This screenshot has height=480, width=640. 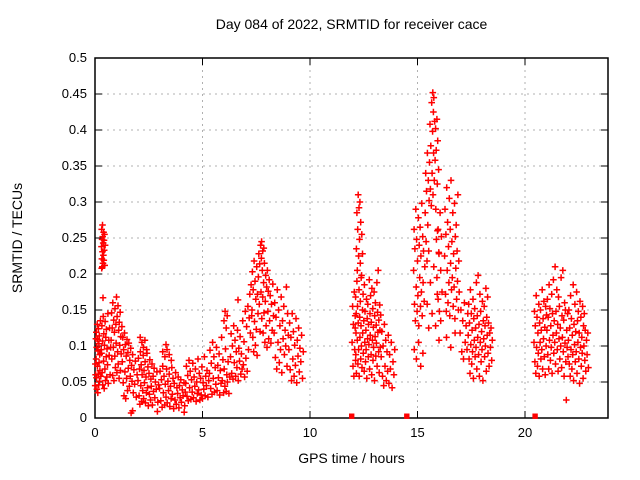 I want to click on svg-text: 0.5, so click(x=78, y=57).